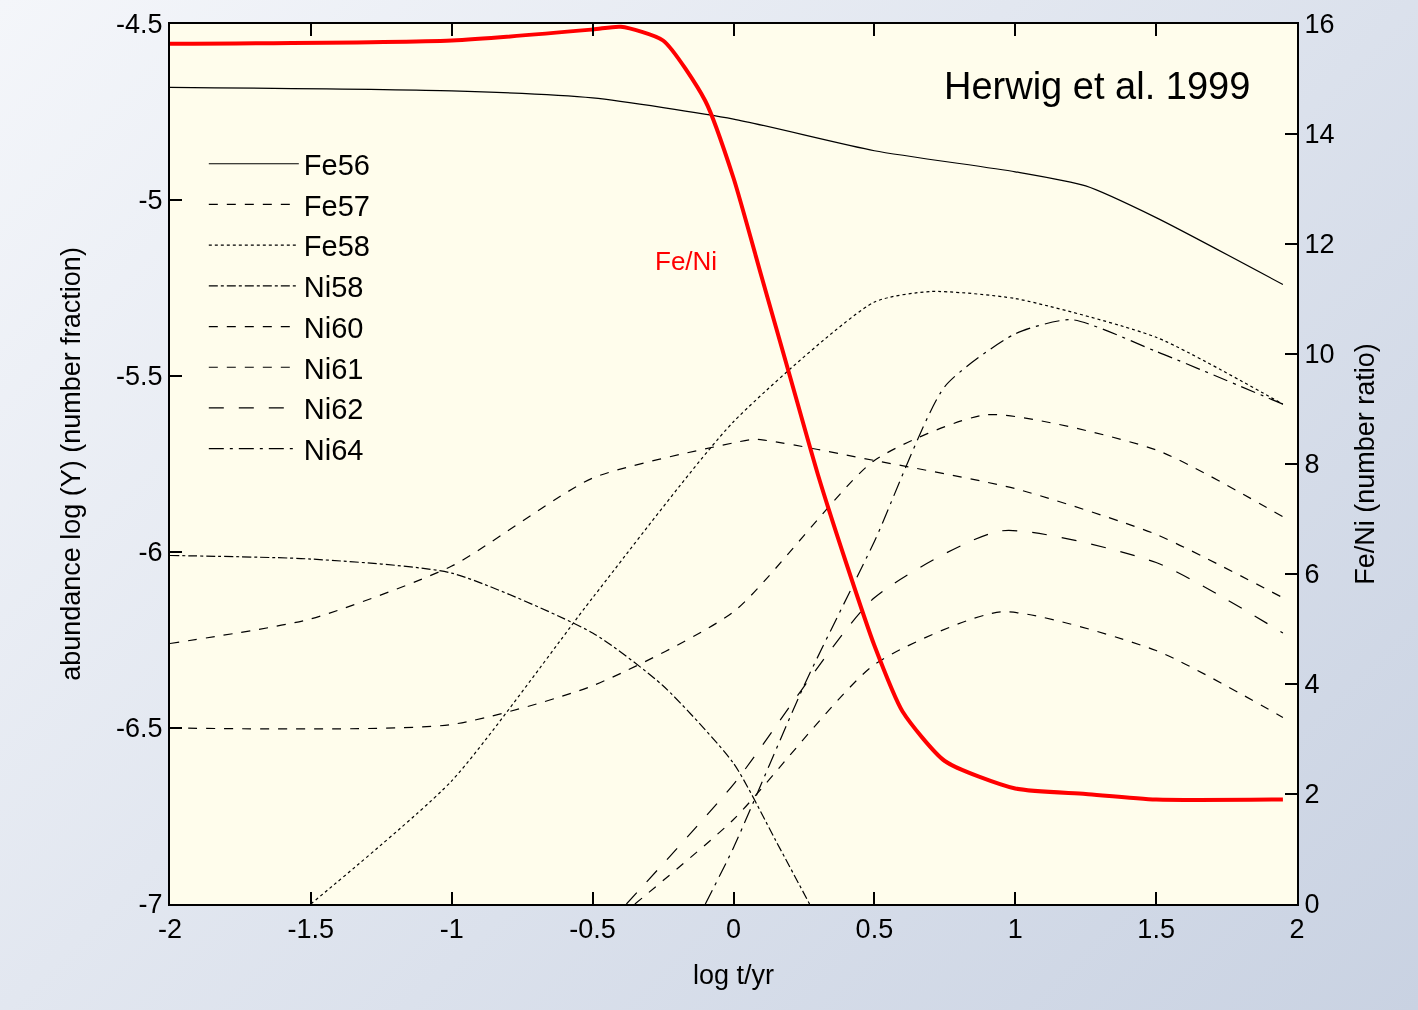 The image size is (1418, 1010). Describe the element at coordinates (733, 929) in the screenshot. I see `x-tick-label: 0` at that location.